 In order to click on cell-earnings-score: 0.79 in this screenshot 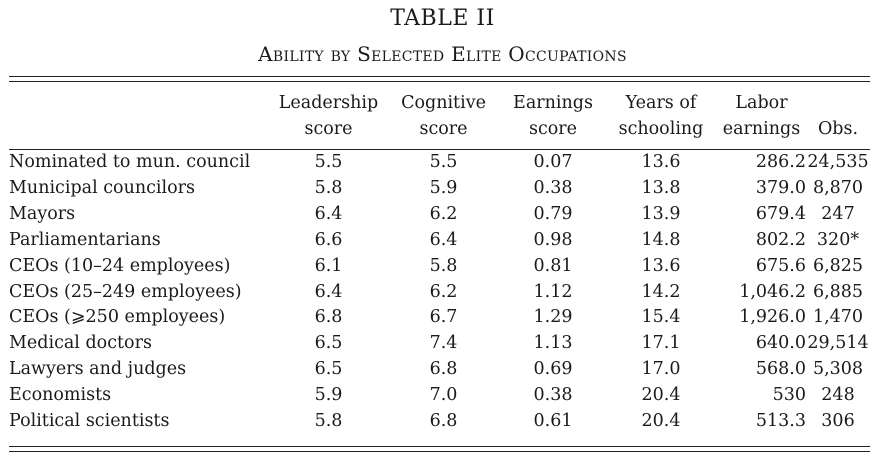, I will do `click(553, 213)`.